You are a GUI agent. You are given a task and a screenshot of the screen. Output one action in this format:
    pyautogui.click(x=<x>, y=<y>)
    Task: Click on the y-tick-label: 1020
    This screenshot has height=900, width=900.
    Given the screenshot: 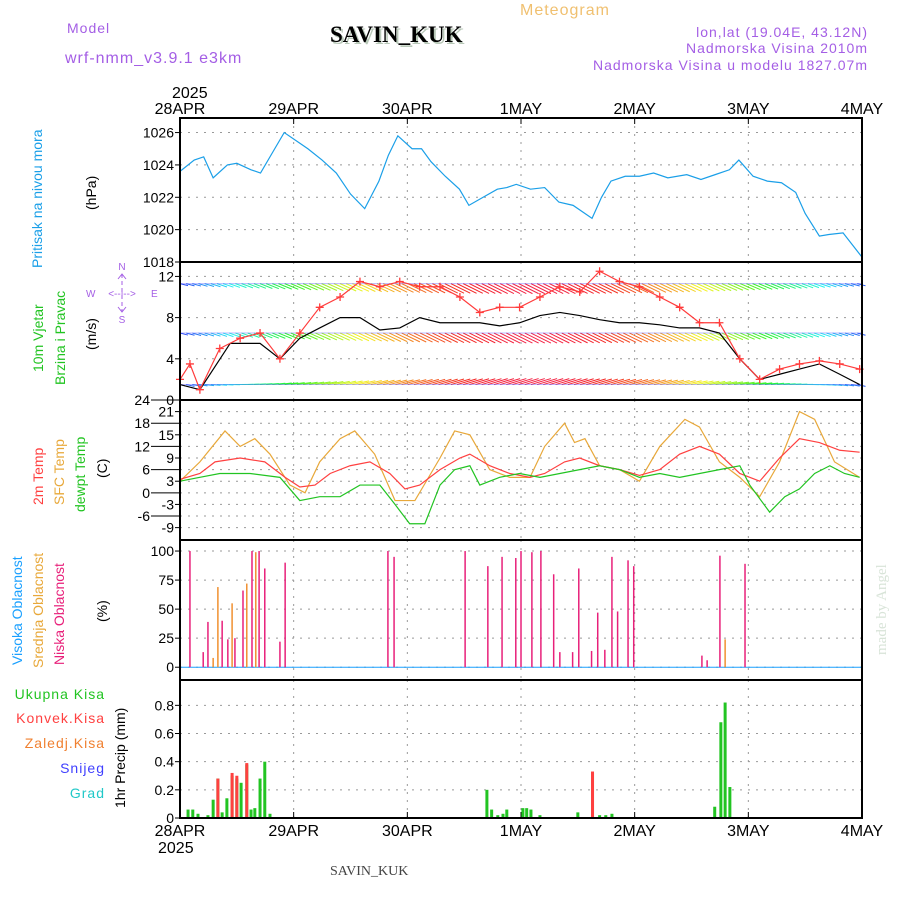 What is the action you would take?
    pyautogui.click(x=158, y=230)
    